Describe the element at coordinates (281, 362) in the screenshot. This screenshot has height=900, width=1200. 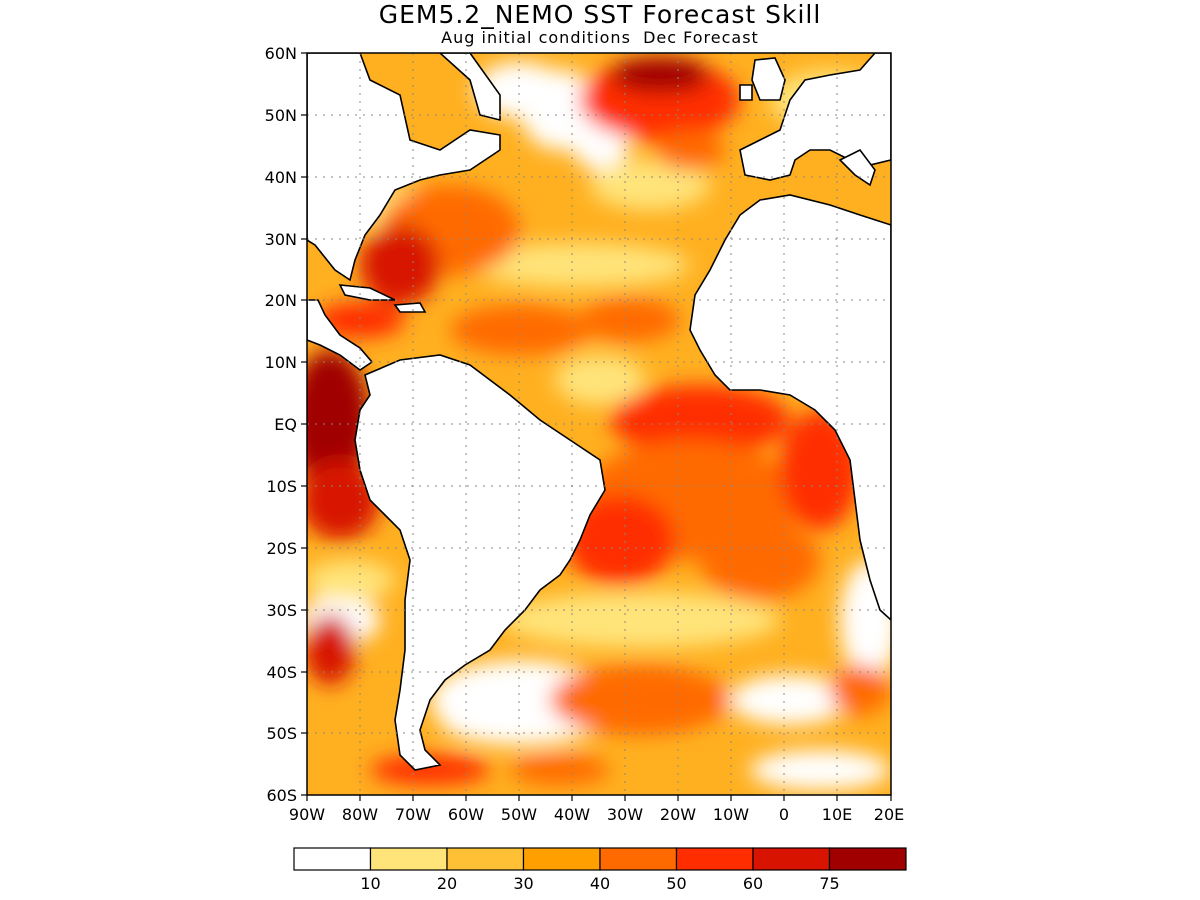
I see `lat-label: 10N` at that location.